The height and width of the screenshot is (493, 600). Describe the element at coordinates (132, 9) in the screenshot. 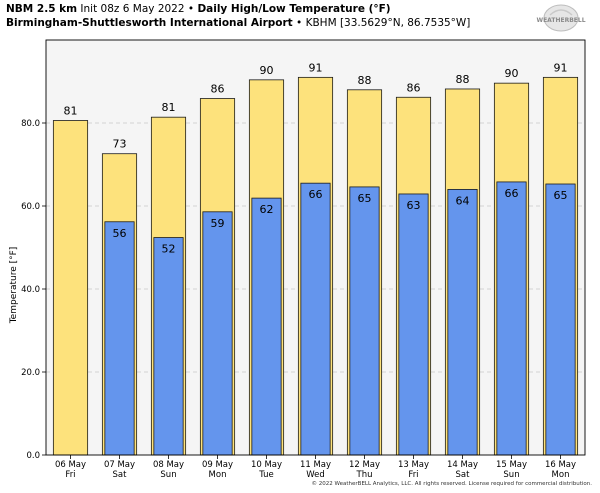

I see `init-time: Init 08z 6 May 2022` at that location.